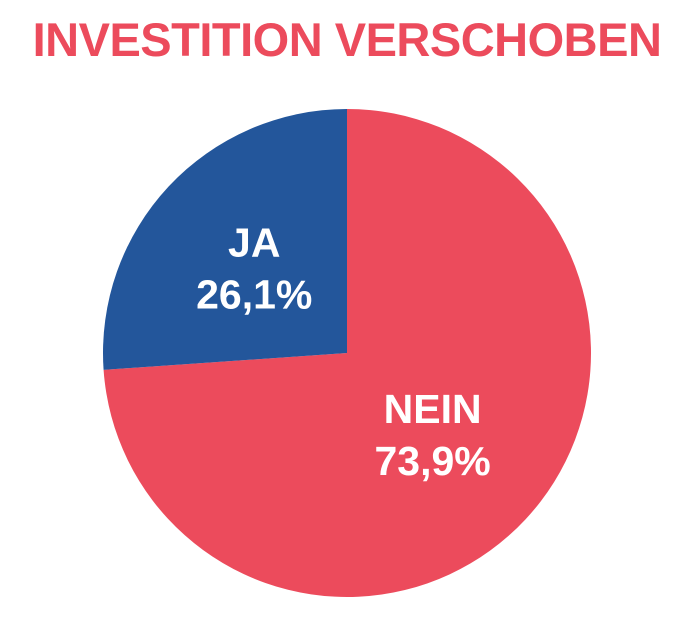 Image resolution: width=694 pixels, height=627 pixels. Describe the element at coordinates (347, 39) in the screenshot. I see `chart-title: INVESTITION VERSCHOBEN` at that location.